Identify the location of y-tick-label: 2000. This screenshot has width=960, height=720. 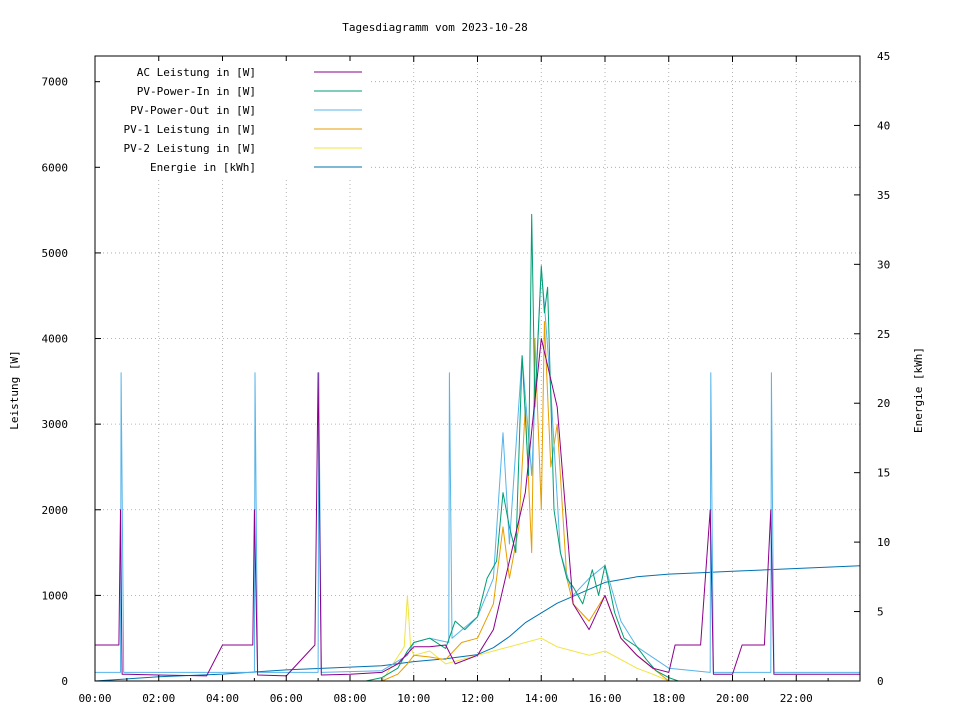
(55, 510).